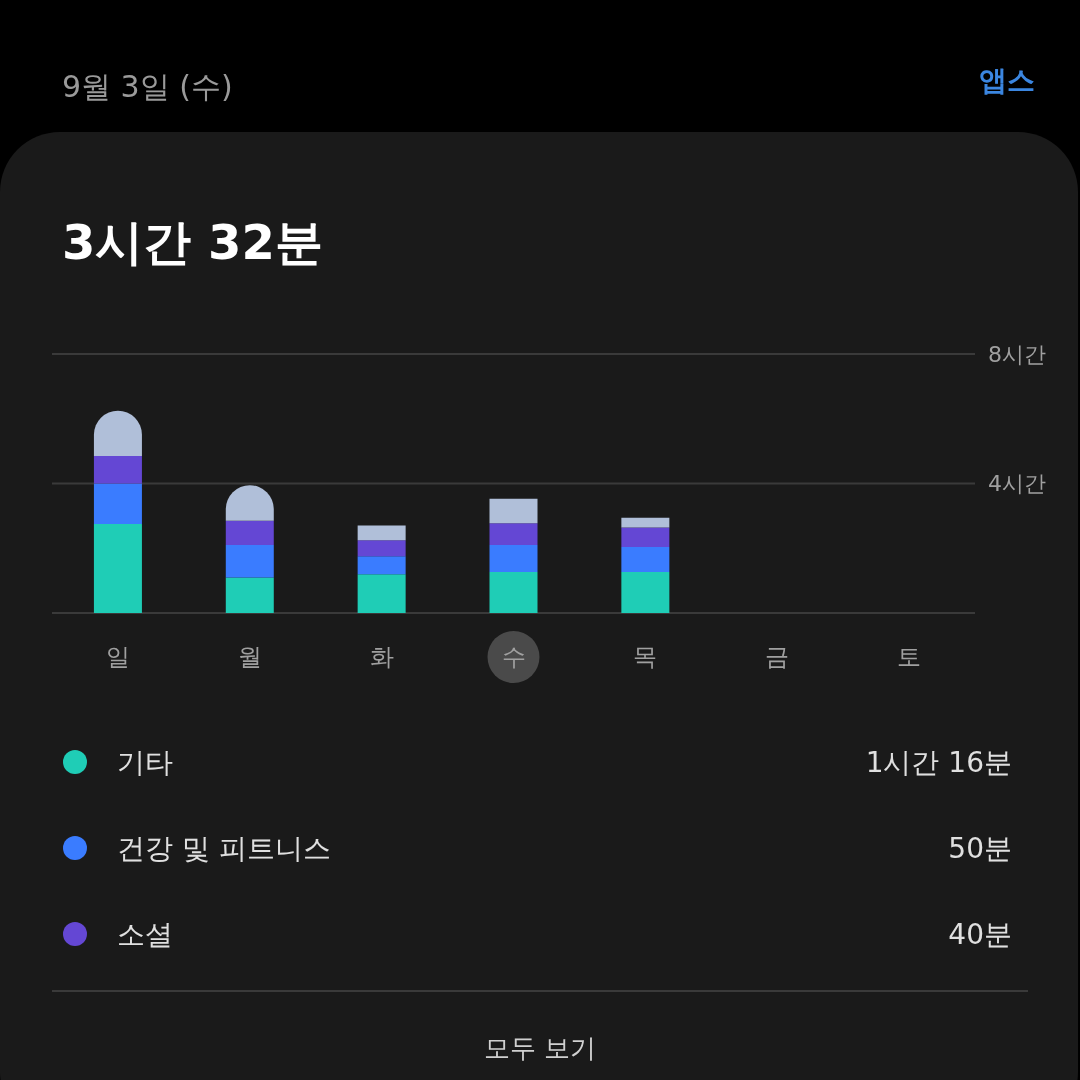  What do you see at coordinates (777, 657) in the screenshot?
I see `xtick: 금` at bounding box center [777, 657].